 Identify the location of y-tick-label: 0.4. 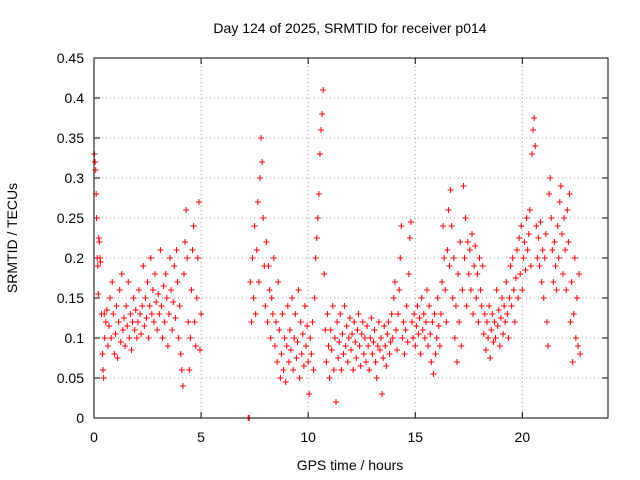
(75, 98).